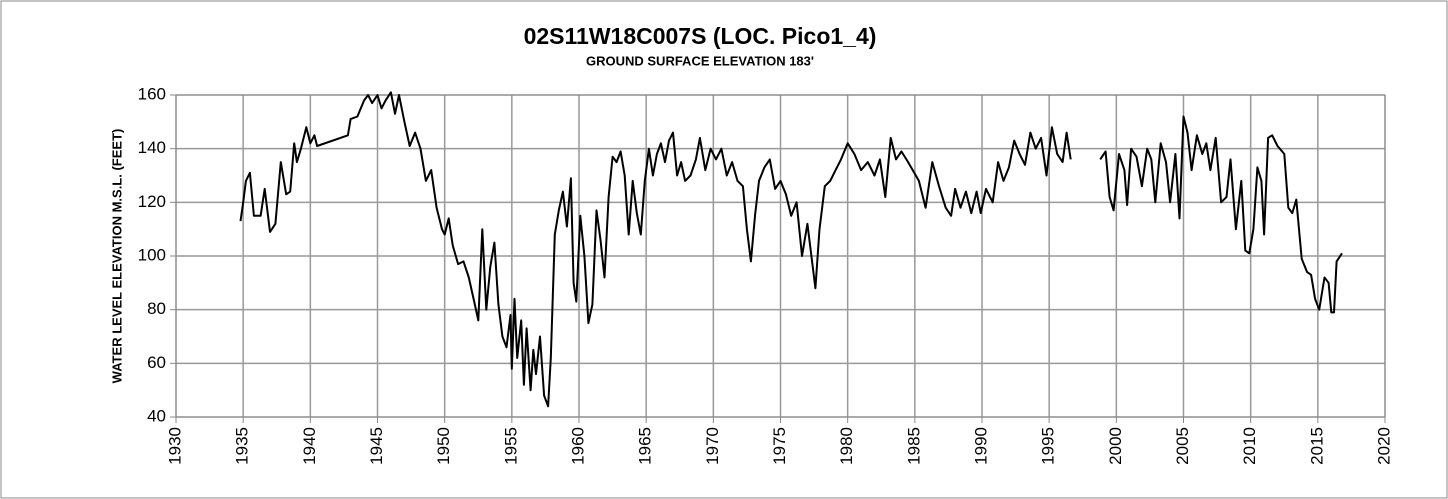  Describe the element at coordinates (152, 147) in the screenshot. I see `y-tick-label: 140` at that location.